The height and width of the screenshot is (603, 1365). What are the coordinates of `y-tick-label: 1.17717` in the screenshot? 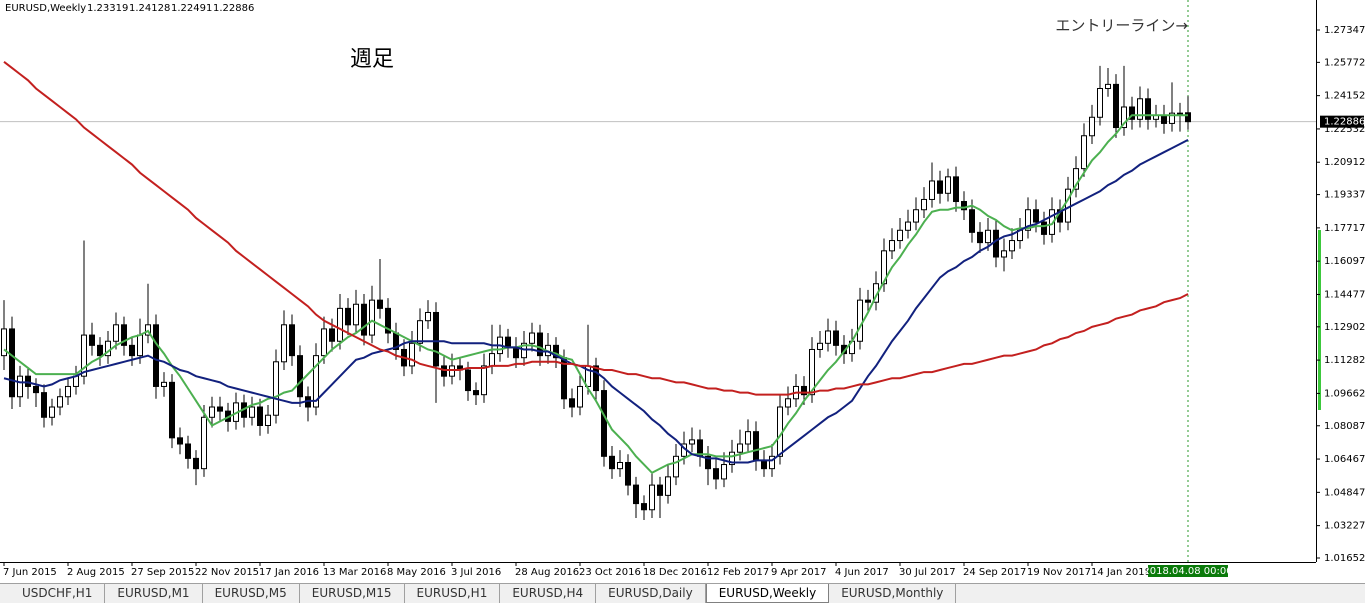 It's located at (1344, 228).